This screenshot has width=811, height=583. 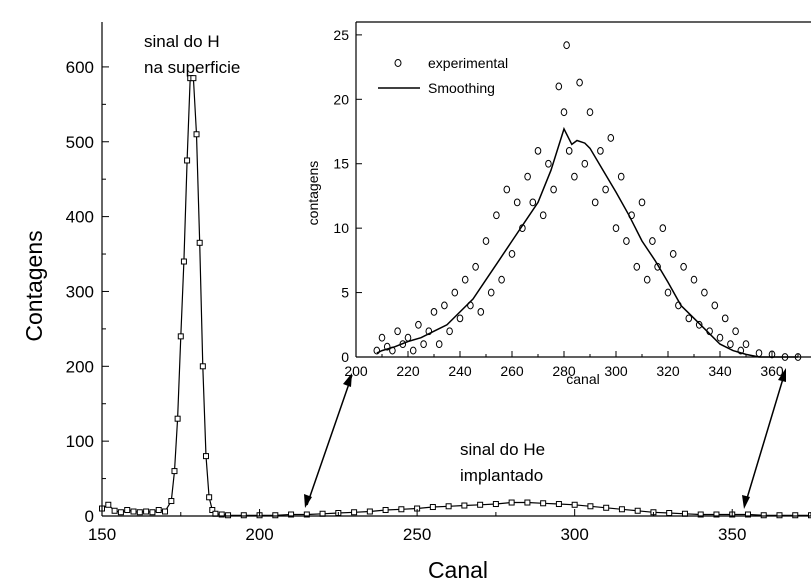 I want to click on inset-xtick-label: 280, so click(x=564, y=371).